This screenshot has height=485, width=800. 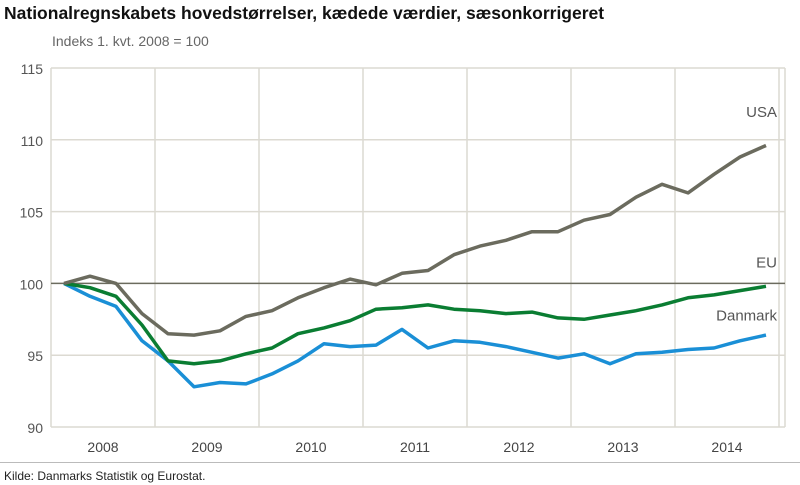 I want to click on x-tick-label: 2010, so click(x=310, y=447).